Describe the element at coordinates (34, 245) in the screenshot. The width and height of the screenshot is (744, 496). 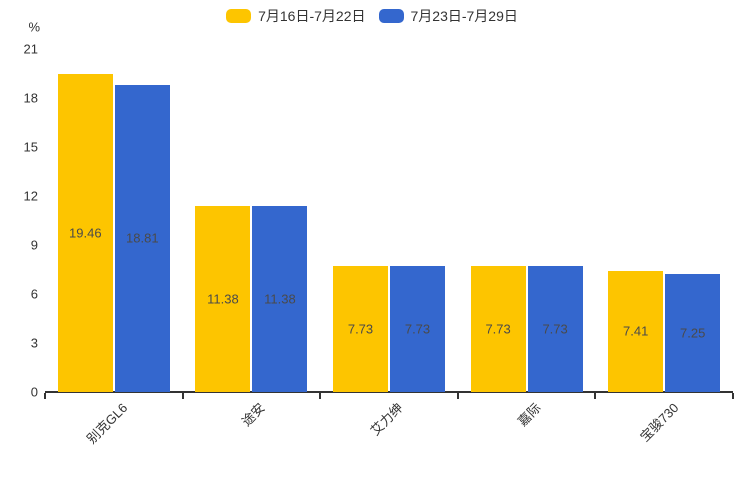
I see `y-axis-tick-label: 9` at that location.